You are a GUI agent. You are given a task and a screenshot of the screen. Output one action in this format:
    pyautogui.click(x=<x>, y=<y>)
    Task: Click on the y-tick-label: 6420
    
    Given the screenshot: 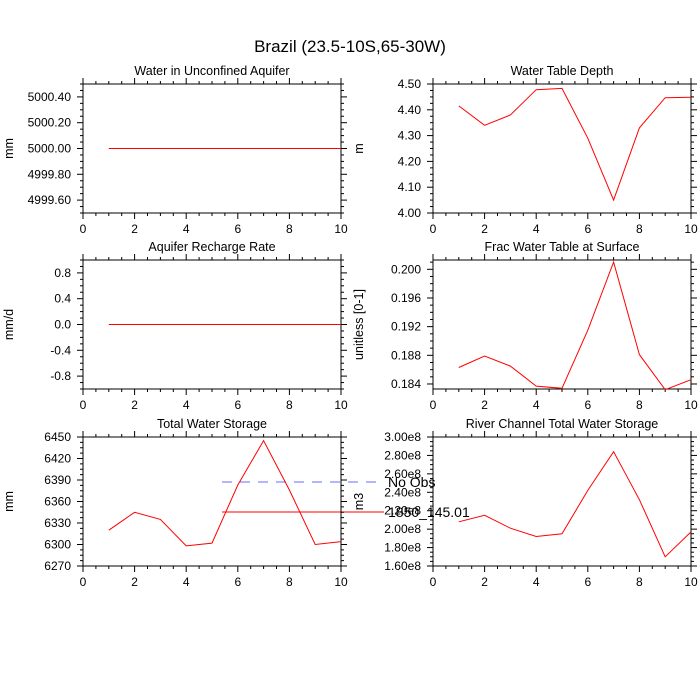 What is the action you would take?
    pyautogui.click(x=57, y=459)
    